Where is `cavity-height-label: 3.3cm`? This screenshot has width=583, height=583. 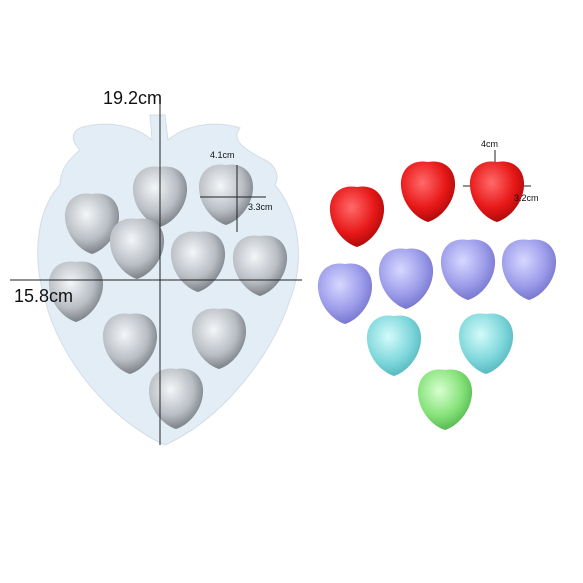
cavity-height-label: 3.3cm is located at coordinates (260, 207).